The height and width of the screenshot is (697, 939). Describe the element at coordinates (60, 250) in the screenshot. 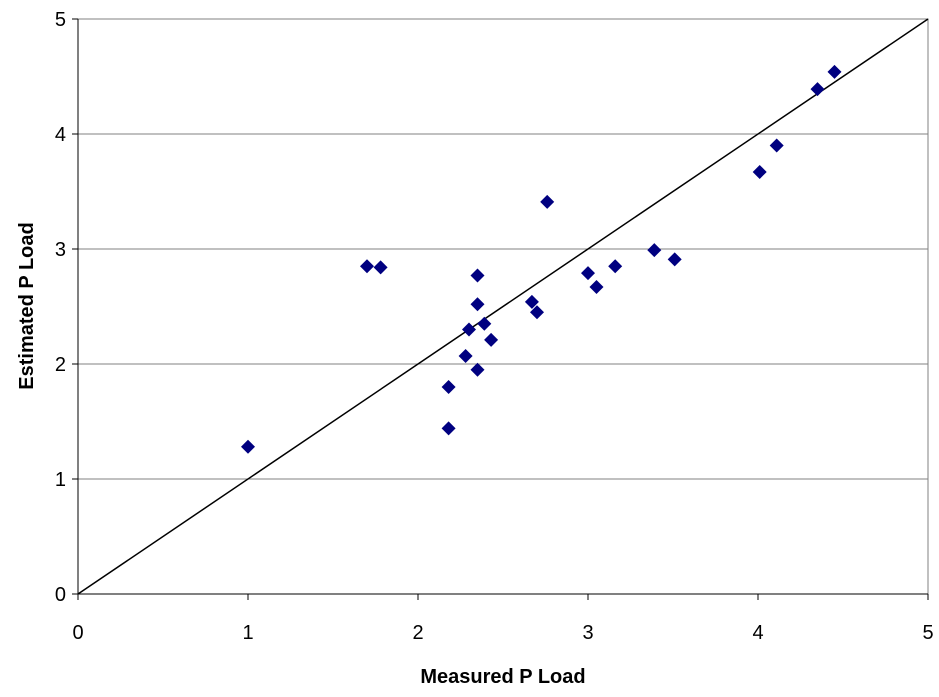

I see `y-tick-label: 3` at that location.